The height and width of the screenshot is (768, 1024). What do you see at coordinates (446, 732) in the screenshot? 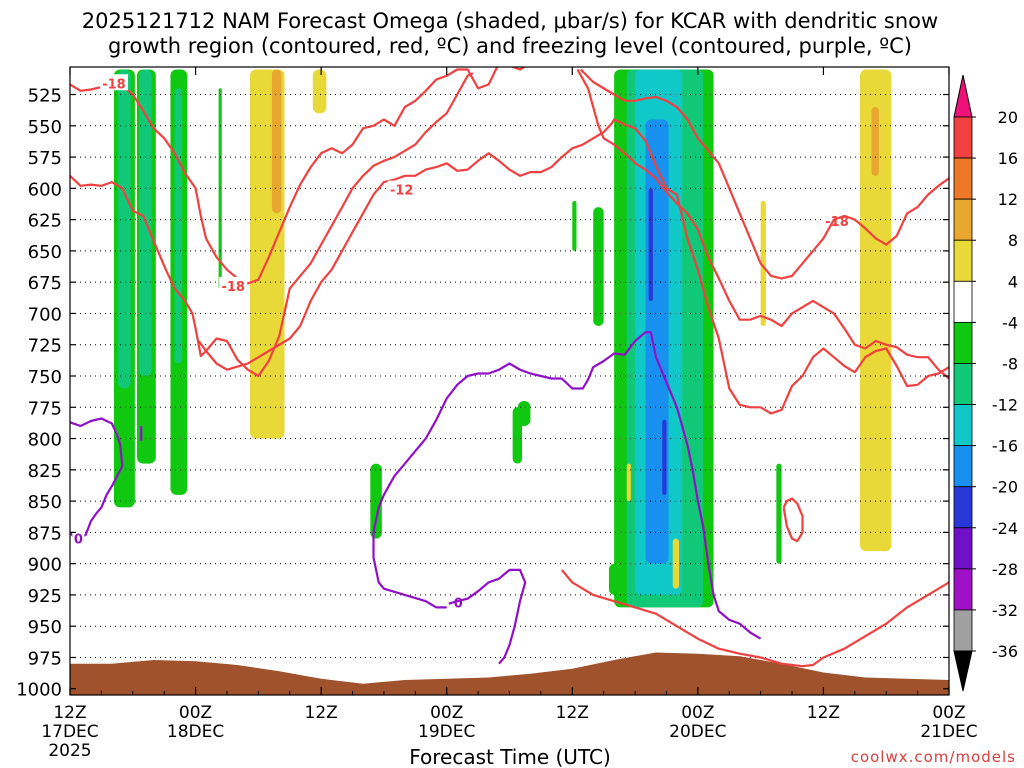
I see `x-tick-date-3: 19DEC` at bounding box center [446, 732].